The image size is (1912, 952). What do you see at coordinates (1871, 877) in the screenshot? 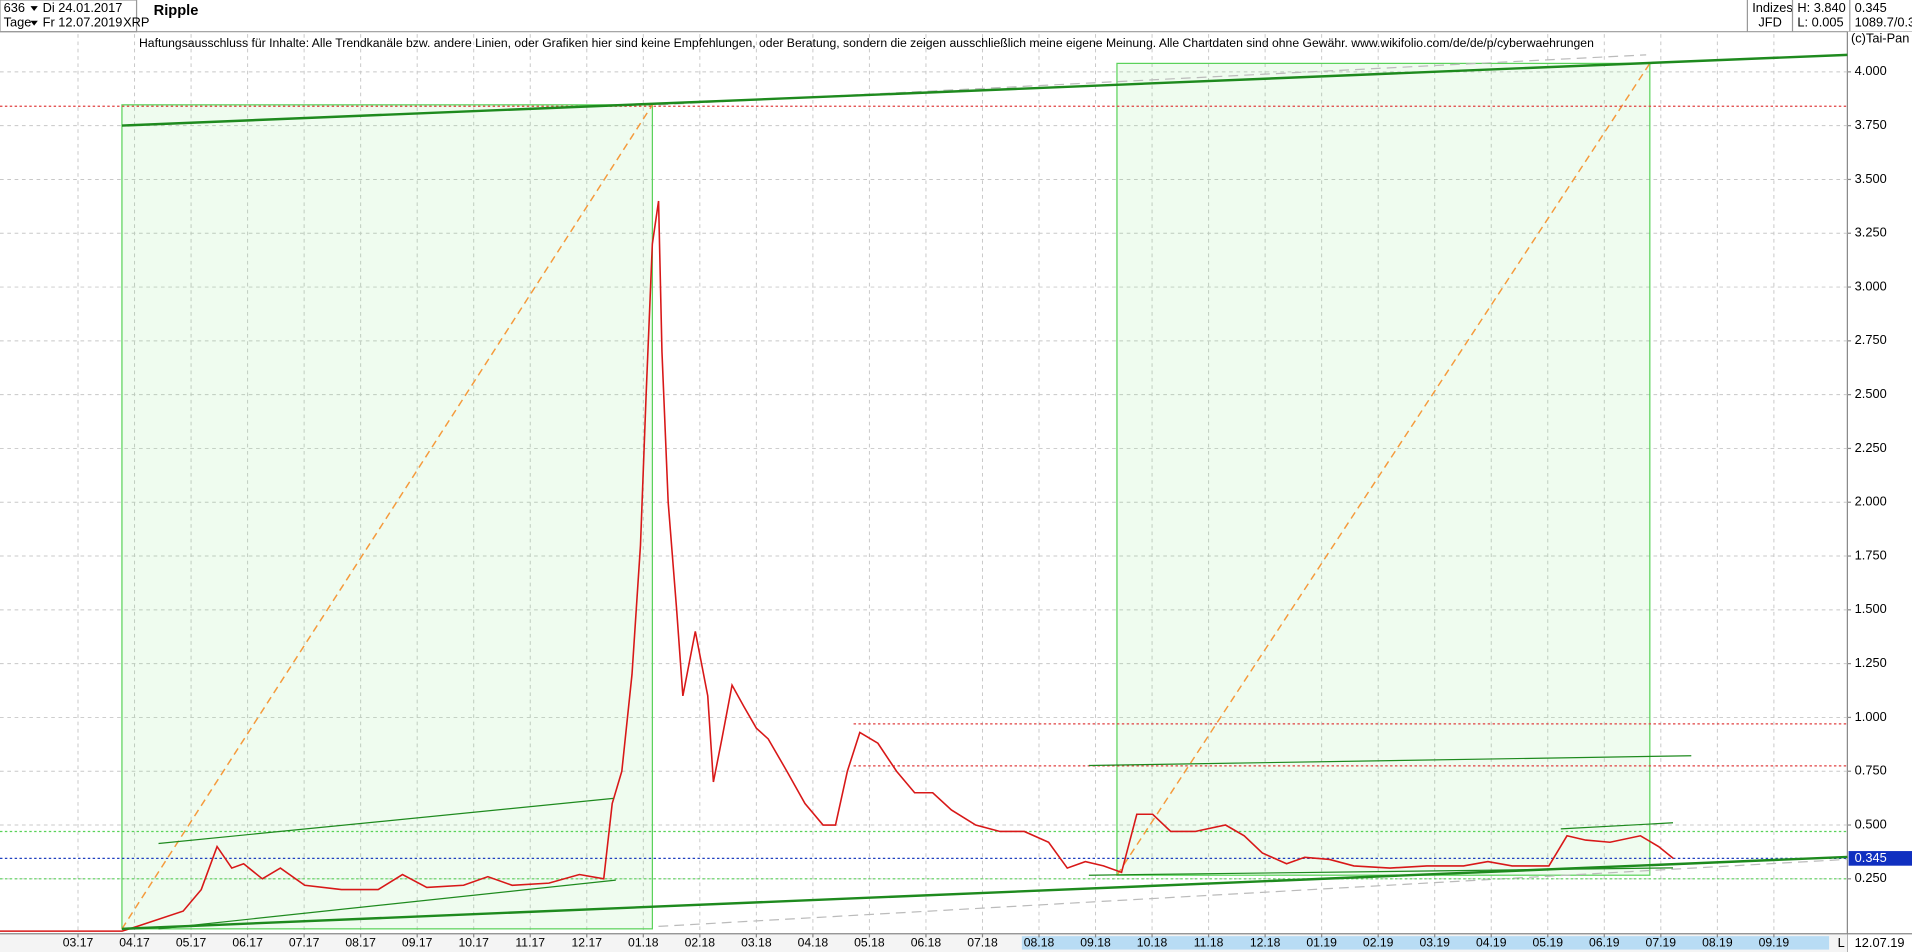
I see `y-tick-label: 0.250` at bounding box center [1871, 877].